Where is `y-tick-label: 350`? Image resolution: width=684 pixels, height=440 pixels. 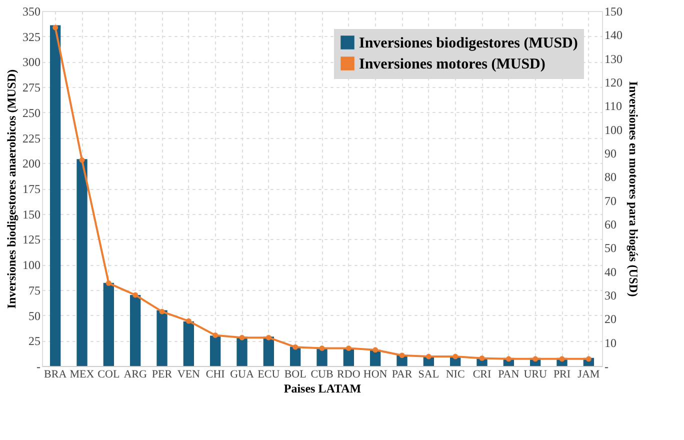 y-tick-label: 350 is located at coordinates (31, 11).